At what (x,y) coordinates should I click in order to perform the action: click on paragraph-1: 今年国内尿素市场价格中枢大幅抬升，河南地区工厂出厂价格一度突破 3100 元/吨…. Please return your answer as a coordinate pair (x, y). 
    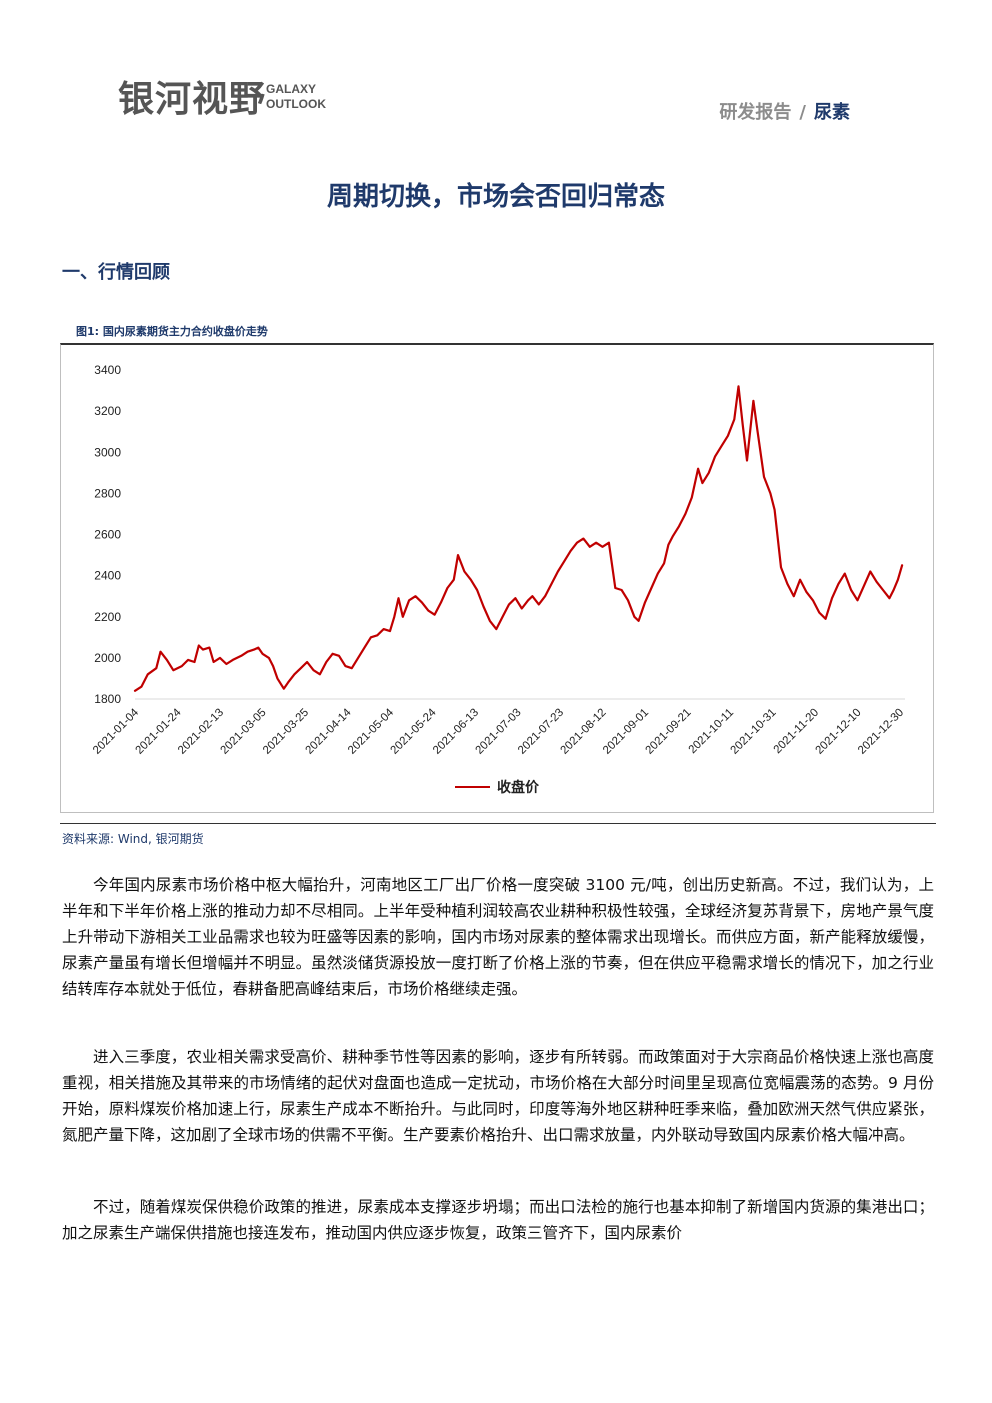
    Looking at the image, I should click on (498, 937).